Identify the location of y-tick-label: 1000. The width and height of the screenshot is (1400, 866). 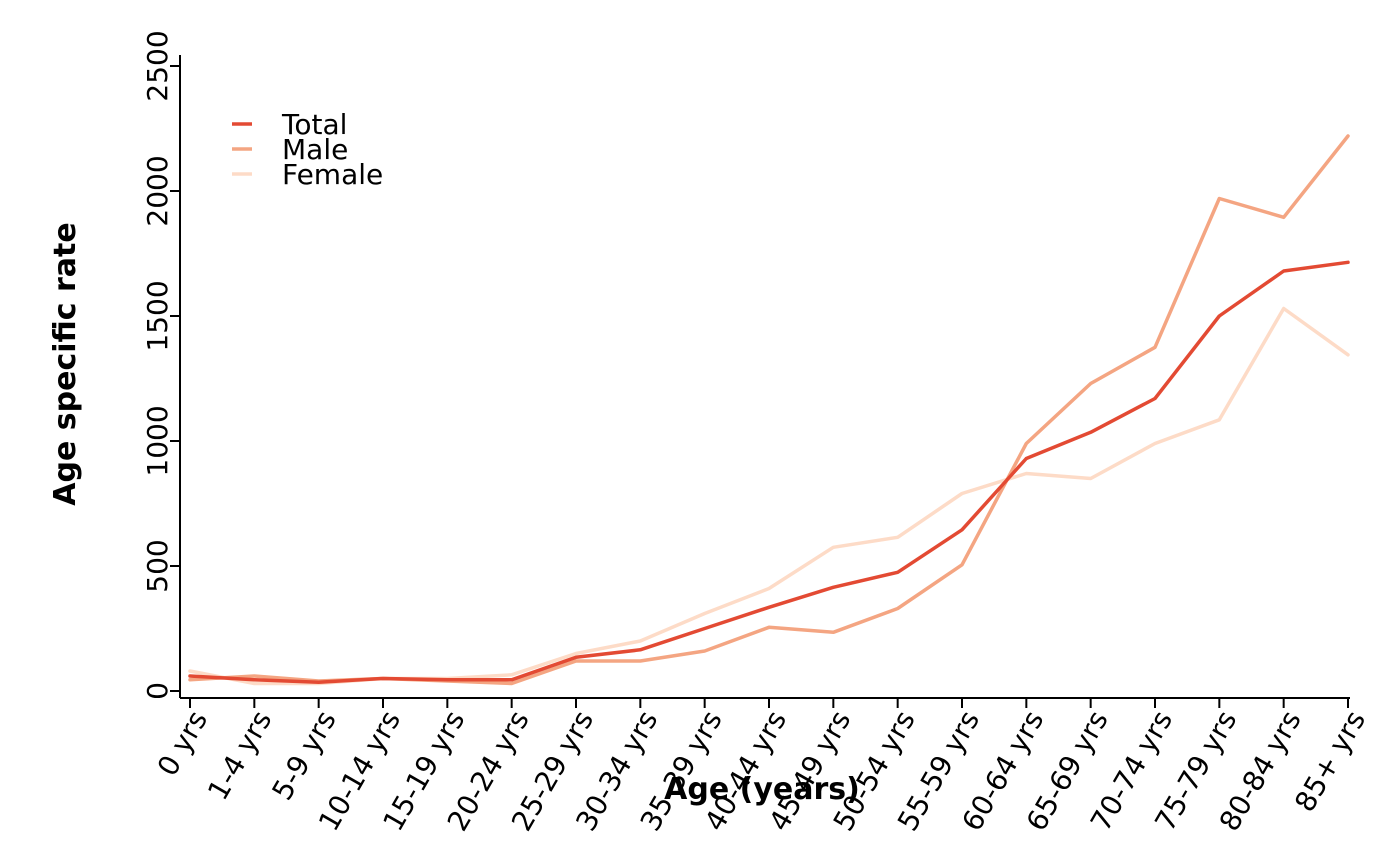
(157, 440).